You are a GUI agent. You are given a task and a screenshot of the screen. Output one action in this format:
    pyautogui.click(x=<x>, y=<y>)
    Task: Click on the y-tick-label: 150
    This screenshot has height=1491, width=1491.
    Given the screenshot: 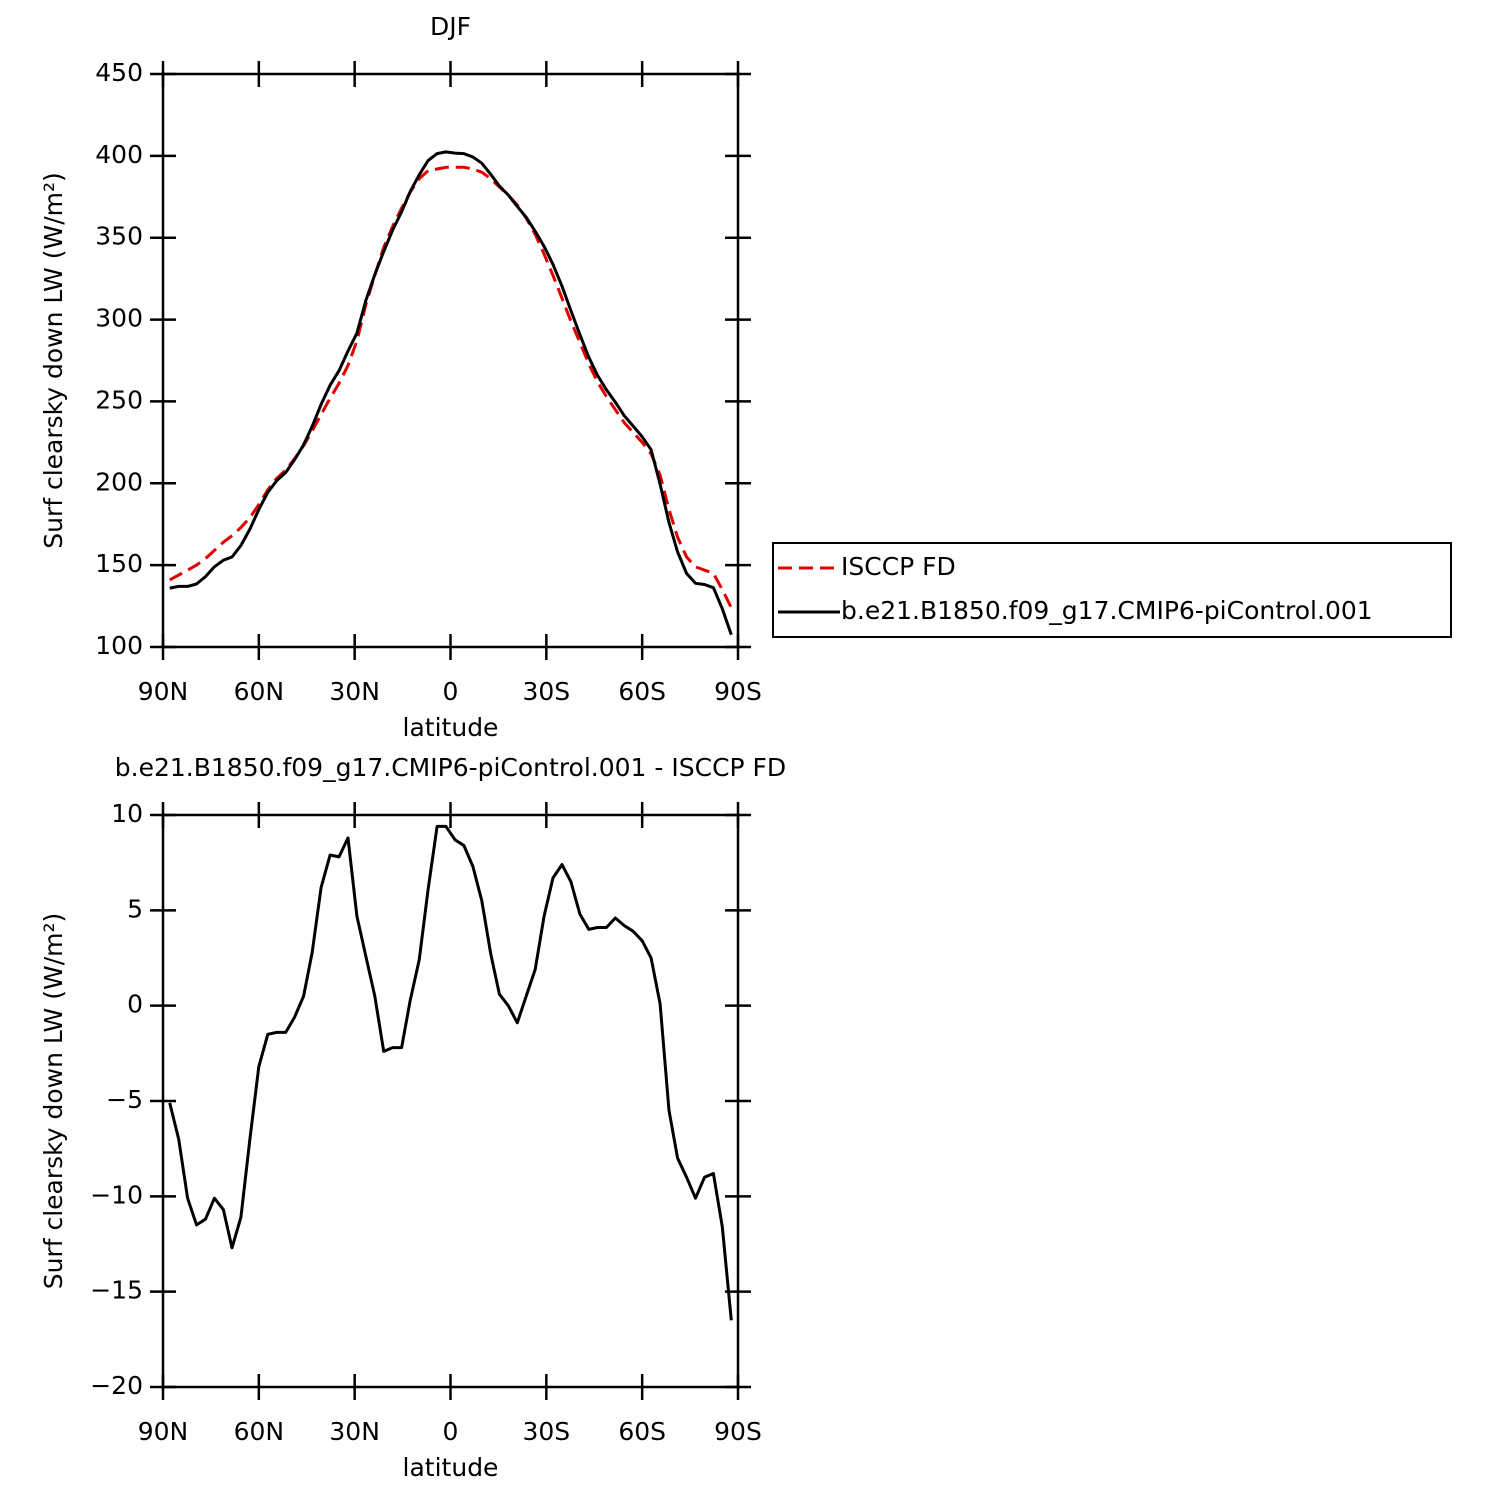 What is the action you would take?
    pyautogui.click(x=119, y=563)
    